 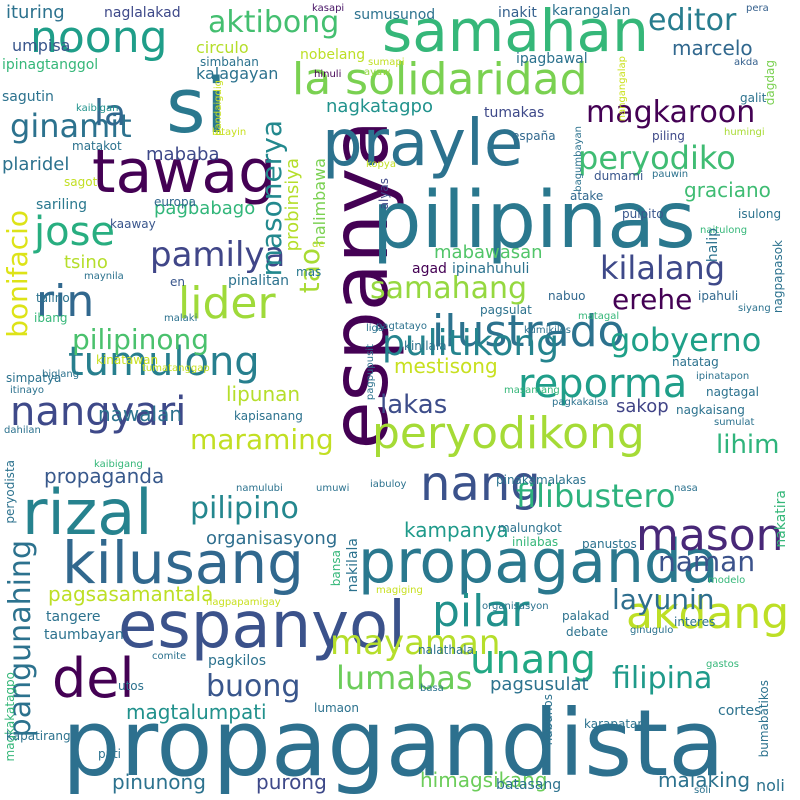 What do you see at coordinates (754, 308) in the screenshot?
I see `word: siyang` at bounding box center [754, 308].